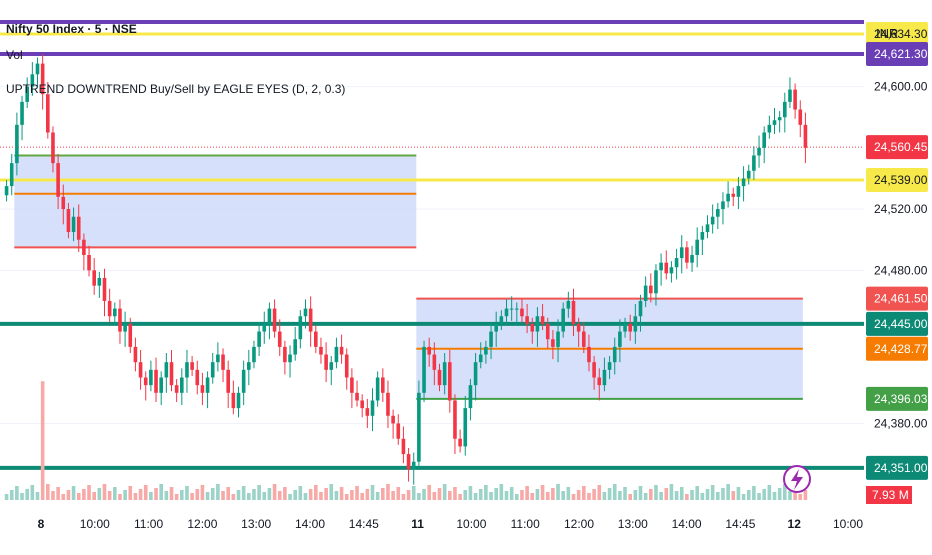  I want to click on x-tick-label-1: 10:00, so click(95, 524).